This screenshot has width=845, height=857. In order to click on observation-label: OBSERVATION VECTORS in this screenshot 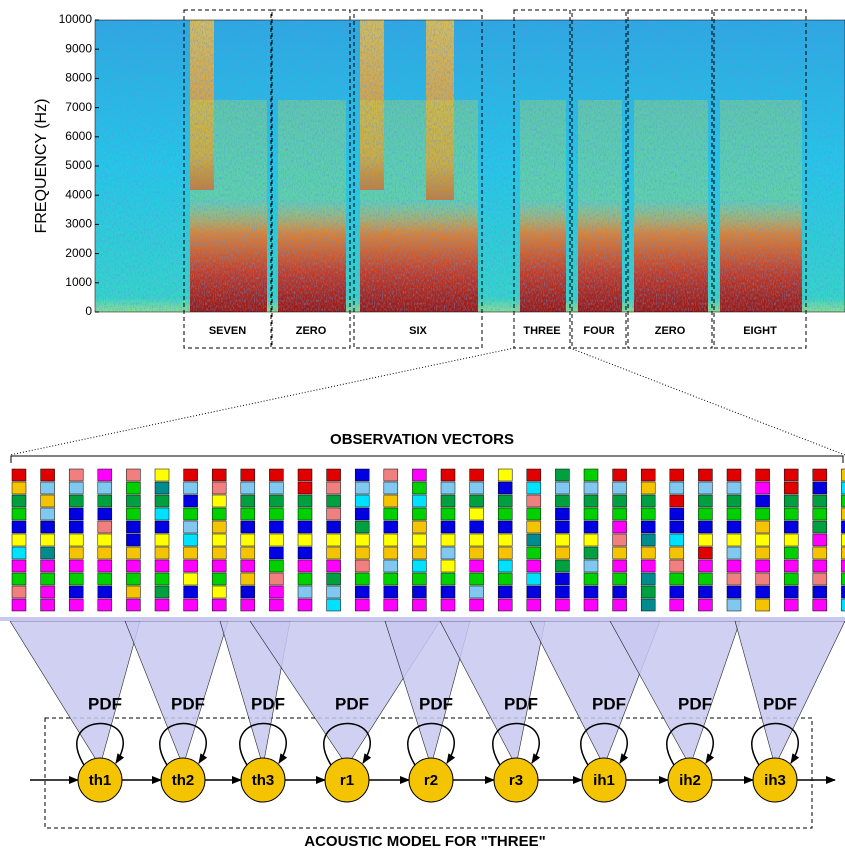, I will do `click(422, 439)`.